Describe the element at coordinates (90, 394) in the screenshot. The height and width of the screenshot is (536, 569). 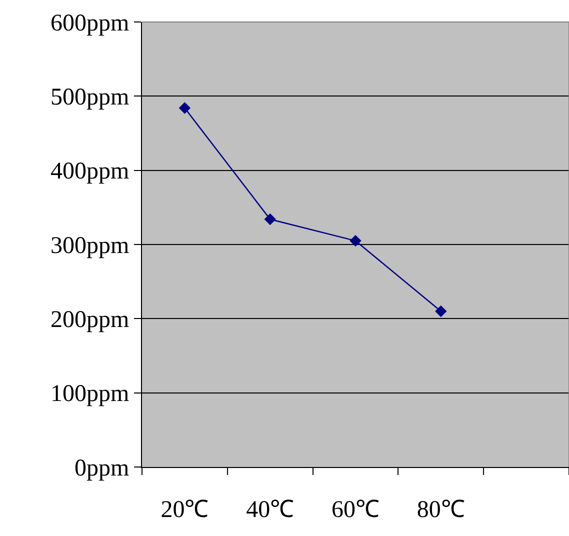
I see `y-tick-label: 100ppm` at that location.